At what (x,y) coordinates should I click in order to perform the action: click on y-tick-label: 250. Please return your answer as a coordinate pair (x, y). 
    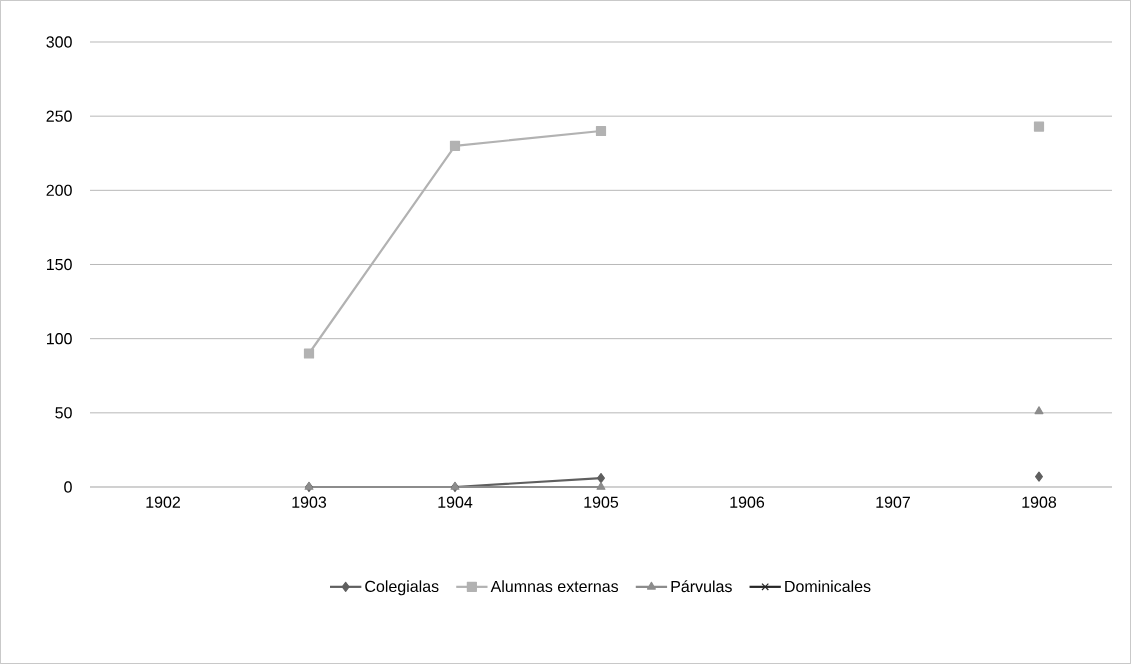
    Looking at the image, I should click on (59, 116).